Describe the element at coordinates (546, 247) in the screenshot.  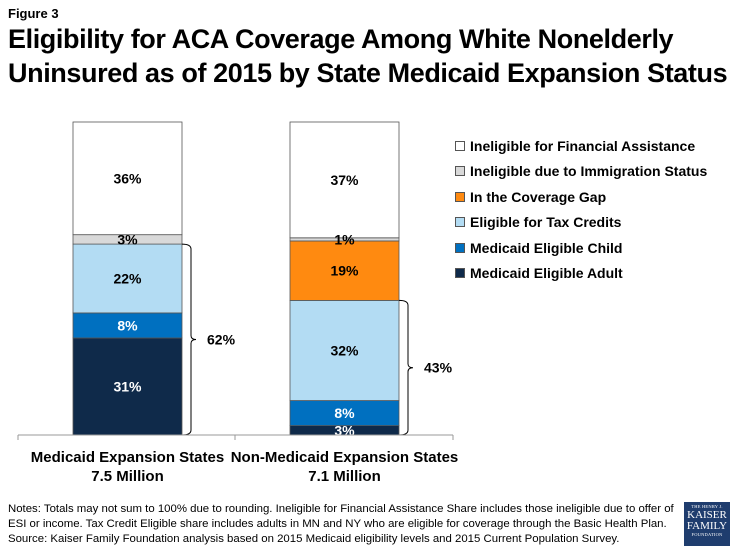
I see `legend-label: Medicaid Eligible Child` at that location.